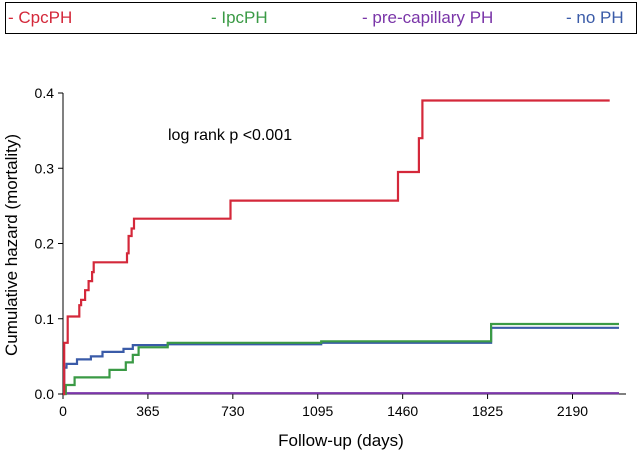 The height and width of the screenshot is (458, 644). Describe the element at coordinates (230, 135) in the screenshot. I see `annotation-log-rank: log rank p <0.001` at that location.